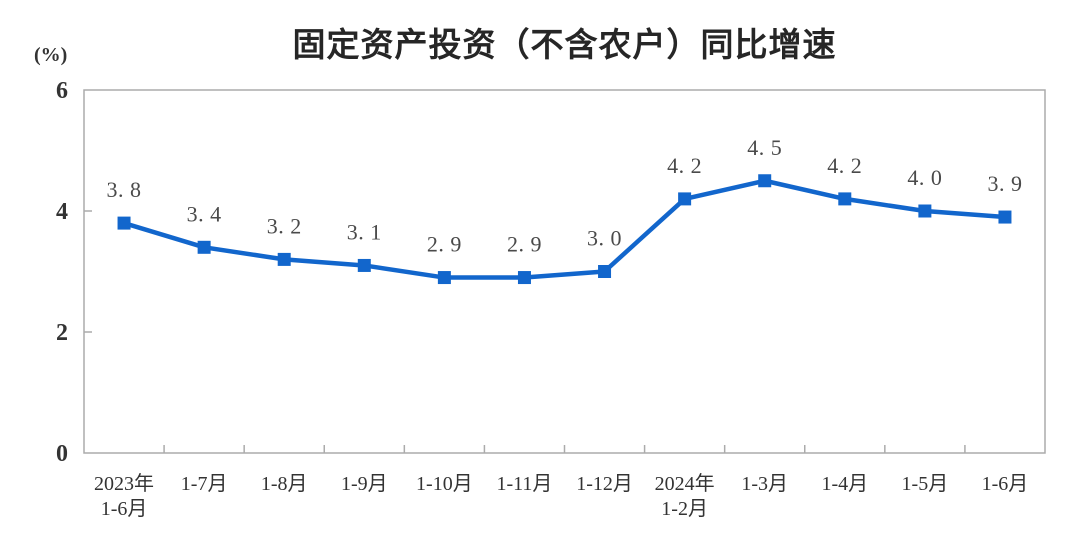  What do you see at coordinates (444, 484) in the screenshot?
I see `x-axis-tick-label: 1-10月` at bounding box center [444, 484].